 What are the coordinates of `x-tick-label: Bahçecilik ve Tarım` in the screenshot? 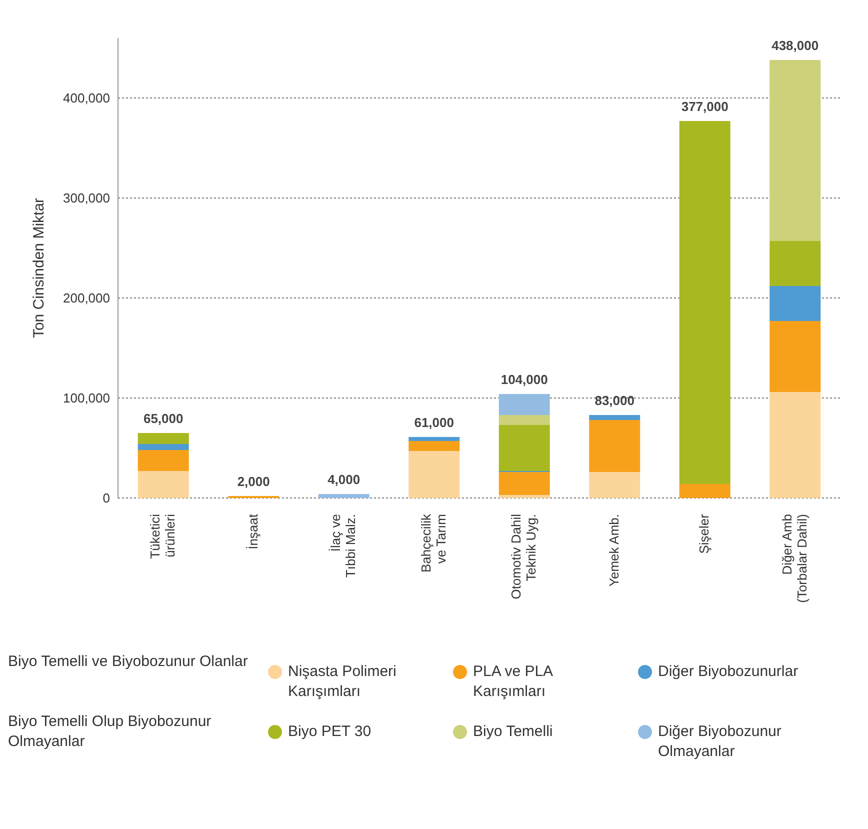 It's located at (433, 543).